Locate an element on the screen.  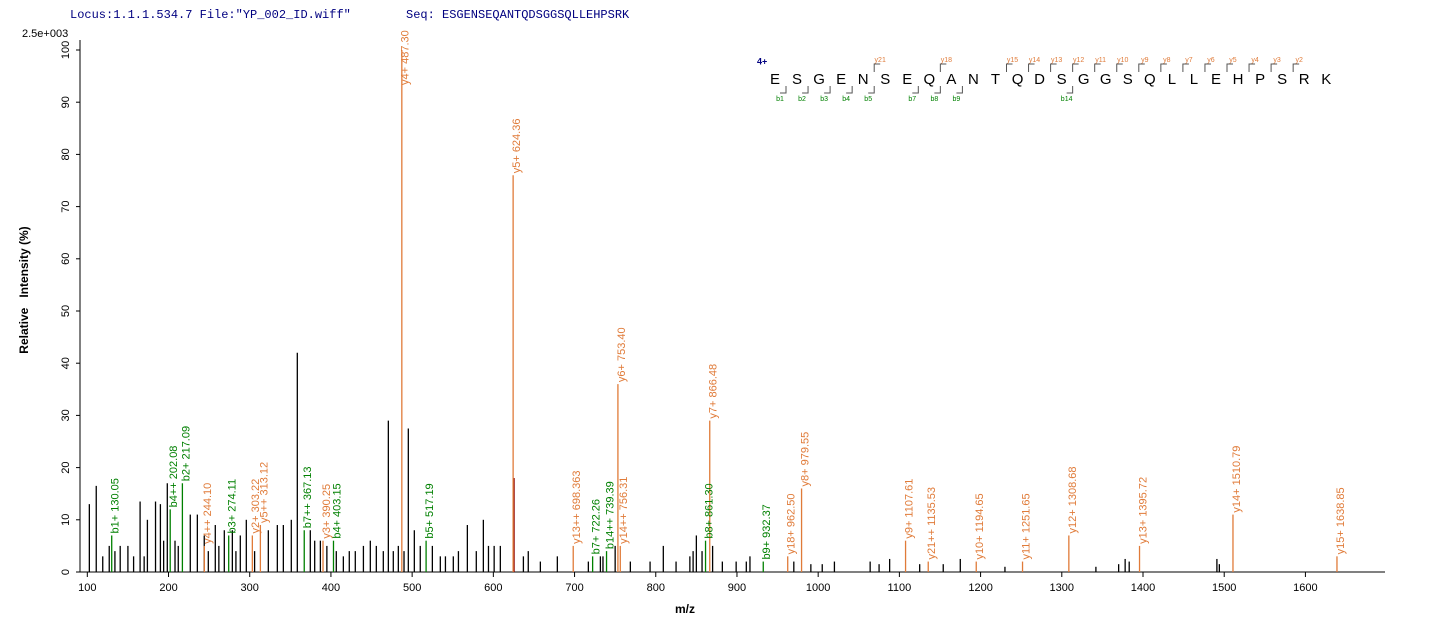
y-tick-label: 60 is located at coordinates (66, 259).